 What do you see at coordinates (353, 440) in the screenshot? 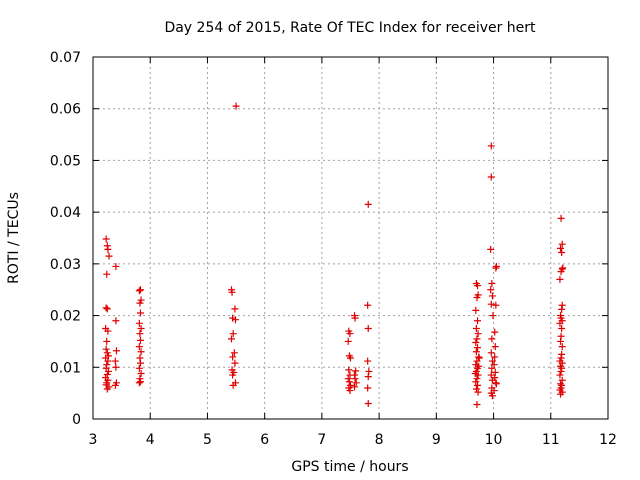
I see `x-axis-tick-labels: 3 4 5 6 7 8 9 10 11 12` at bounding box center [353, 440].